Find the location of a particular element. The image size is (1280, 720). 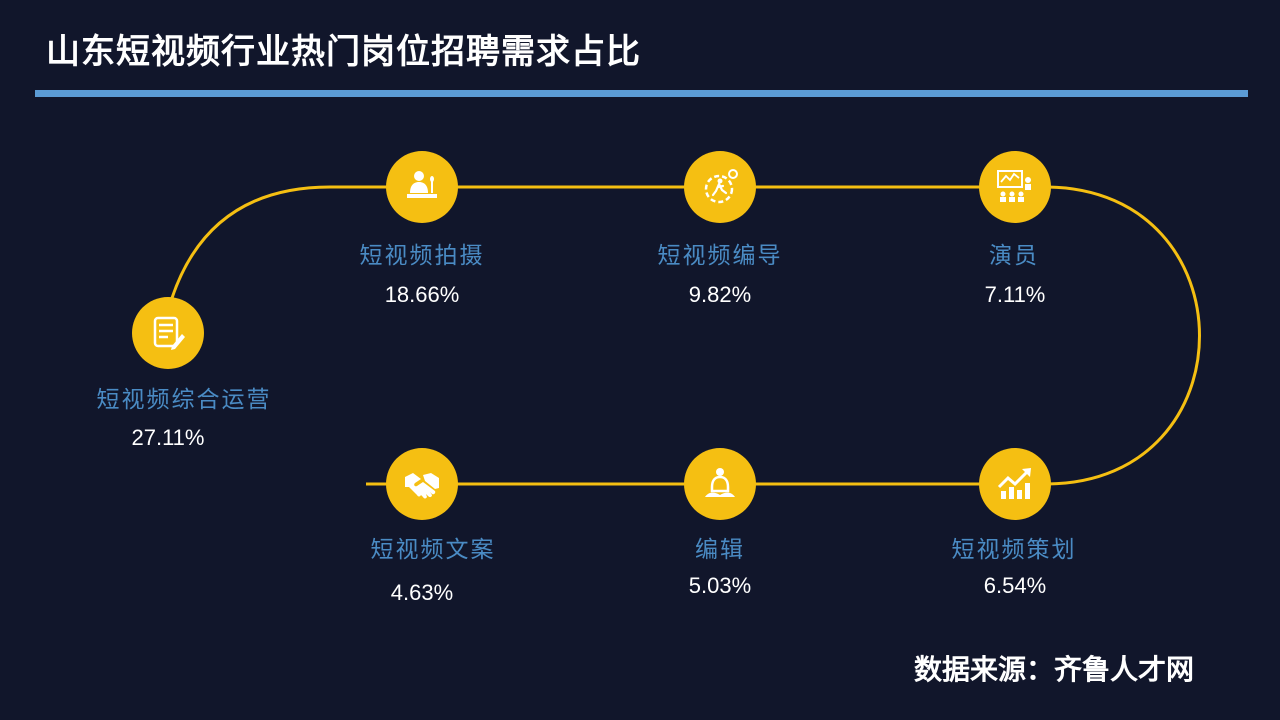

percent-shooting: 18.66% is located at coordinates (422, 294).